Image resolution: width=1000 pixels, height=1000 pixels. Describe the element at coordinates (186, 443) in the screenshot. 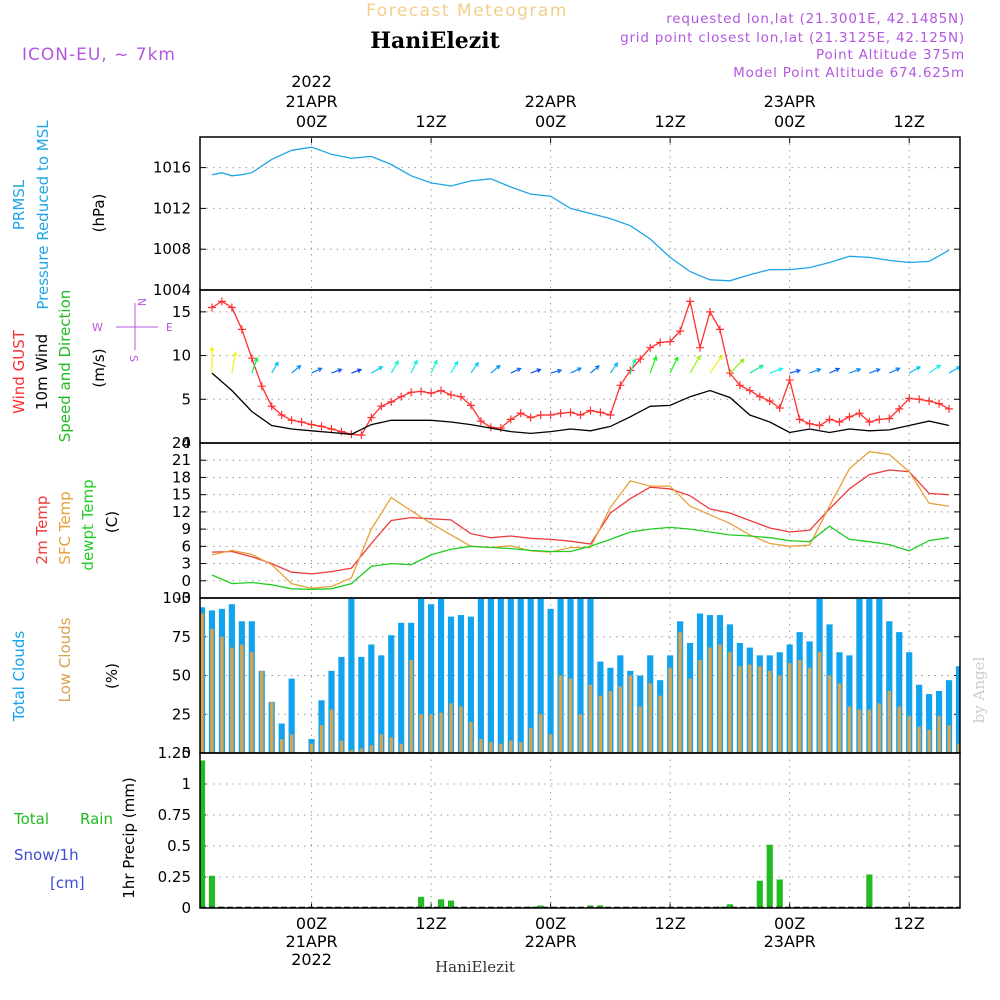

I see `wind-ytick-label: 0` at that location.